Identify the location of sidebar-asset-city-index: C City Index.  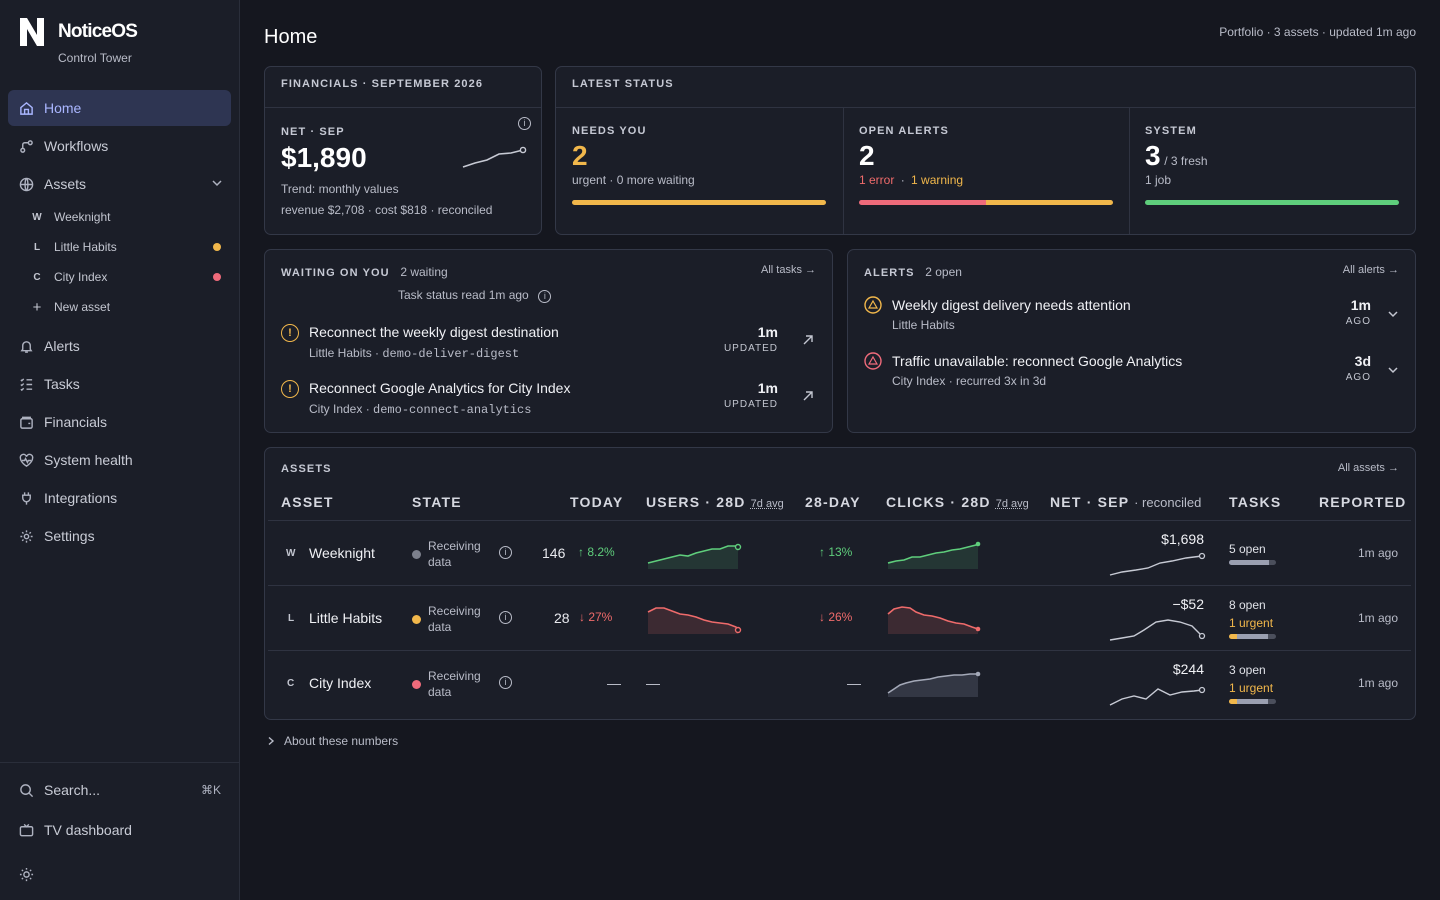
(128, 277).